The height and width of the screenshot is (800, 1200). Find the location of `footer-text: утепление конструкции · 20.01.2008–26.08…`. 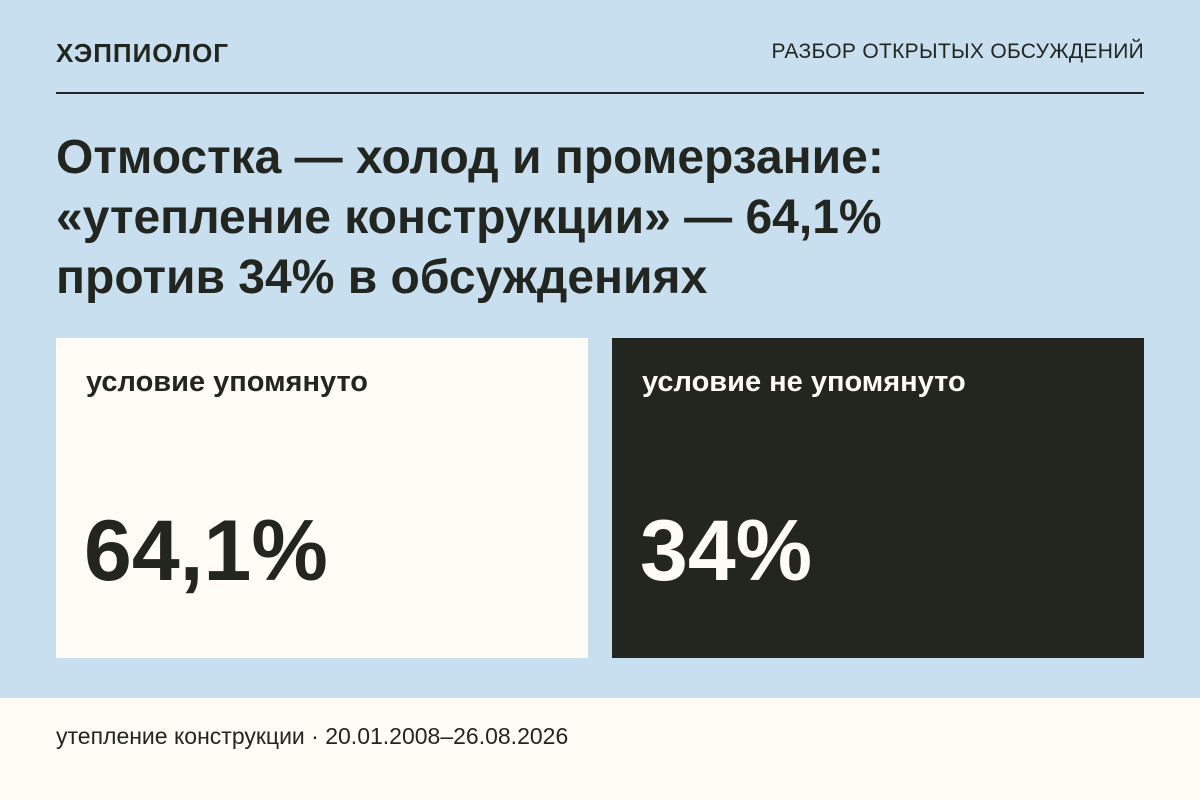

footer-text: утепление конструкции · 20.01.2008–26.08… is located at coordinates (312, 736).